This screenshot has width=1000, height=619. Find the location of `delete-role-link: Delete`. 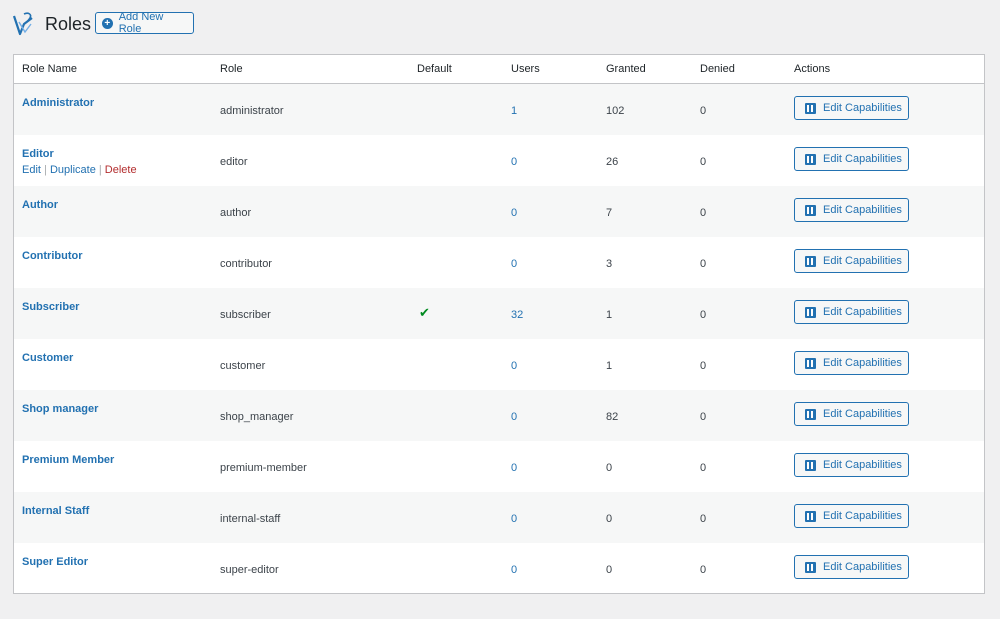

delete-role-link: Delete is located at coordinates (120, 170).